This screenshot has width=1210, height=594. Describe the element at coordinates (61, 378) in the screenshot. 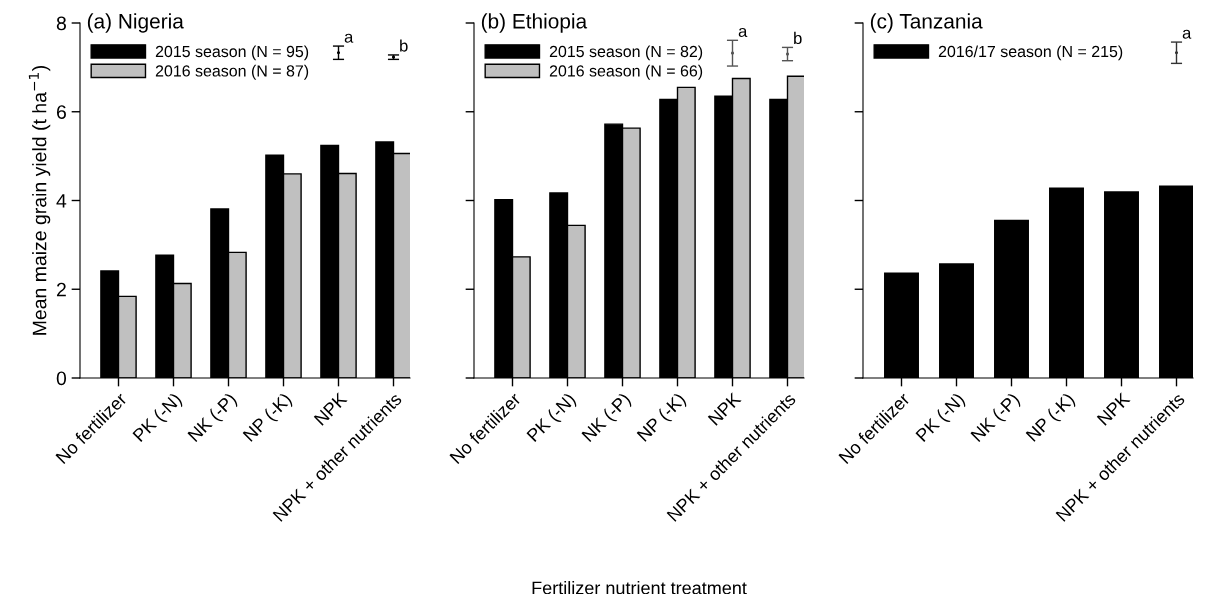

I see `y-tick-label: 0` at that location.